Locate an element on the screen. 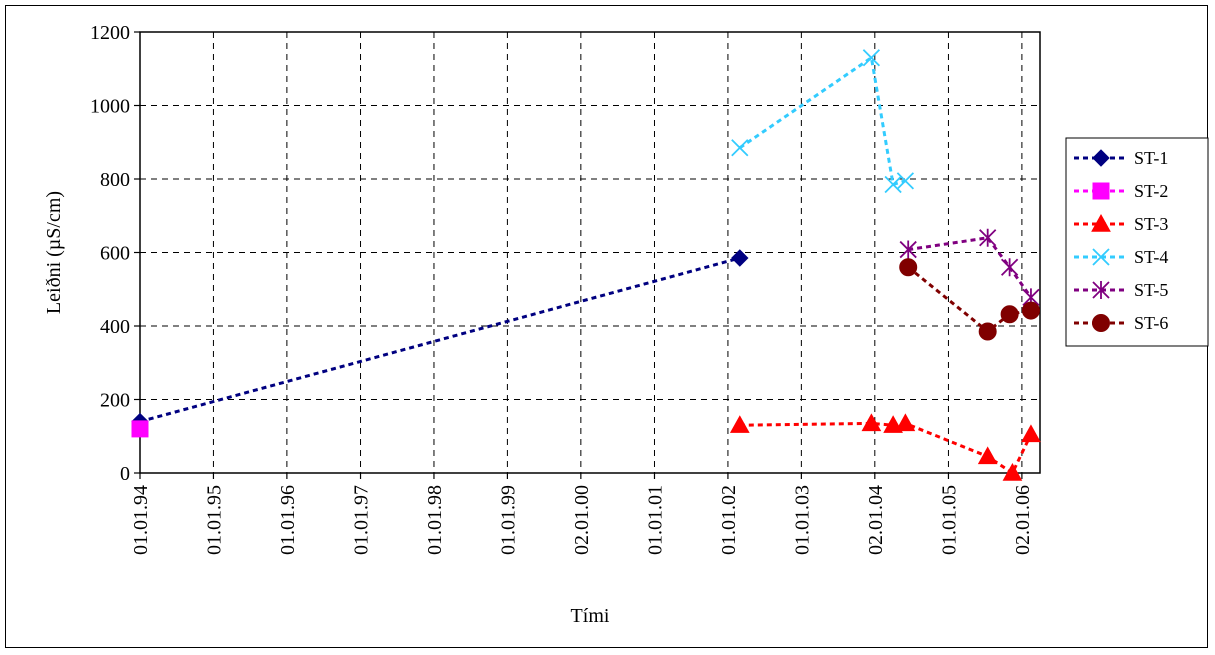 Image resolution: width=1215 pixels, height=655 pixels. y-tick-label: 800 is located at coordinates (115, 180).